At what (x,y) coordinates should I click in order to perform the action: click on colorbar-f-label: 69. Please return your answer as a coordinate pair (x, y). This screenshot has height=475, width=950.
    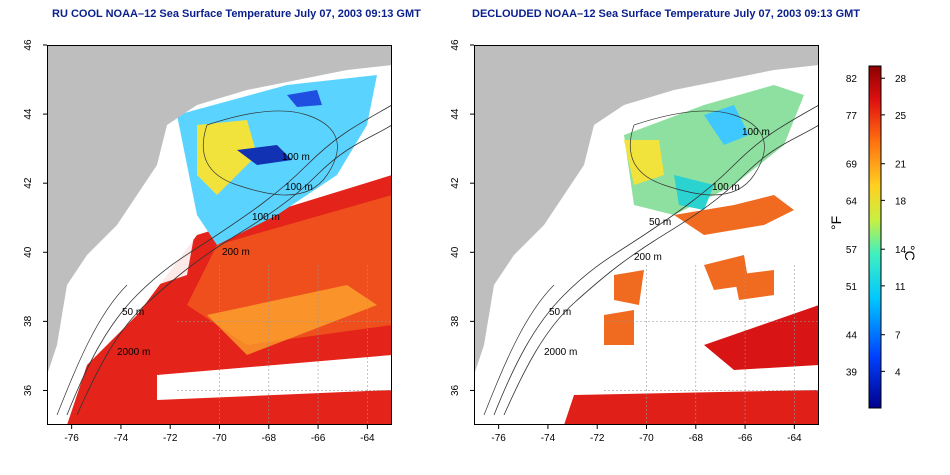
    Looking at the image, I should click on (852, 165).